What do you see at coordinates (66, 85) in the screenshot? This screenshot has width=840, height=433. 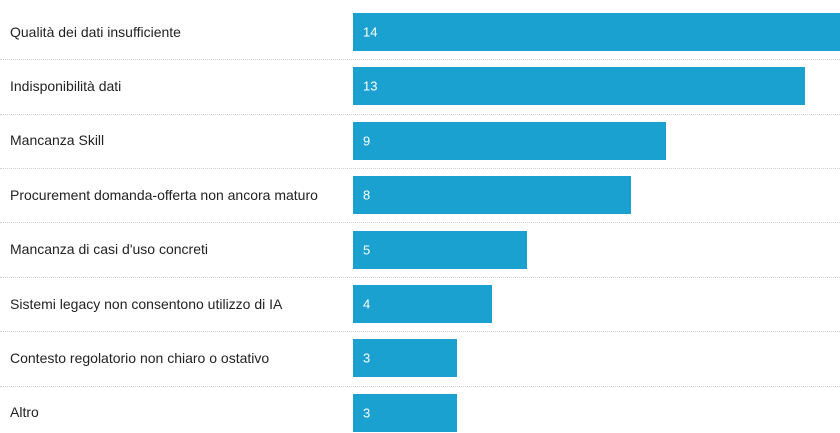 I see `category-label: Indisponibilità dati` at bounding box center [66, 85].